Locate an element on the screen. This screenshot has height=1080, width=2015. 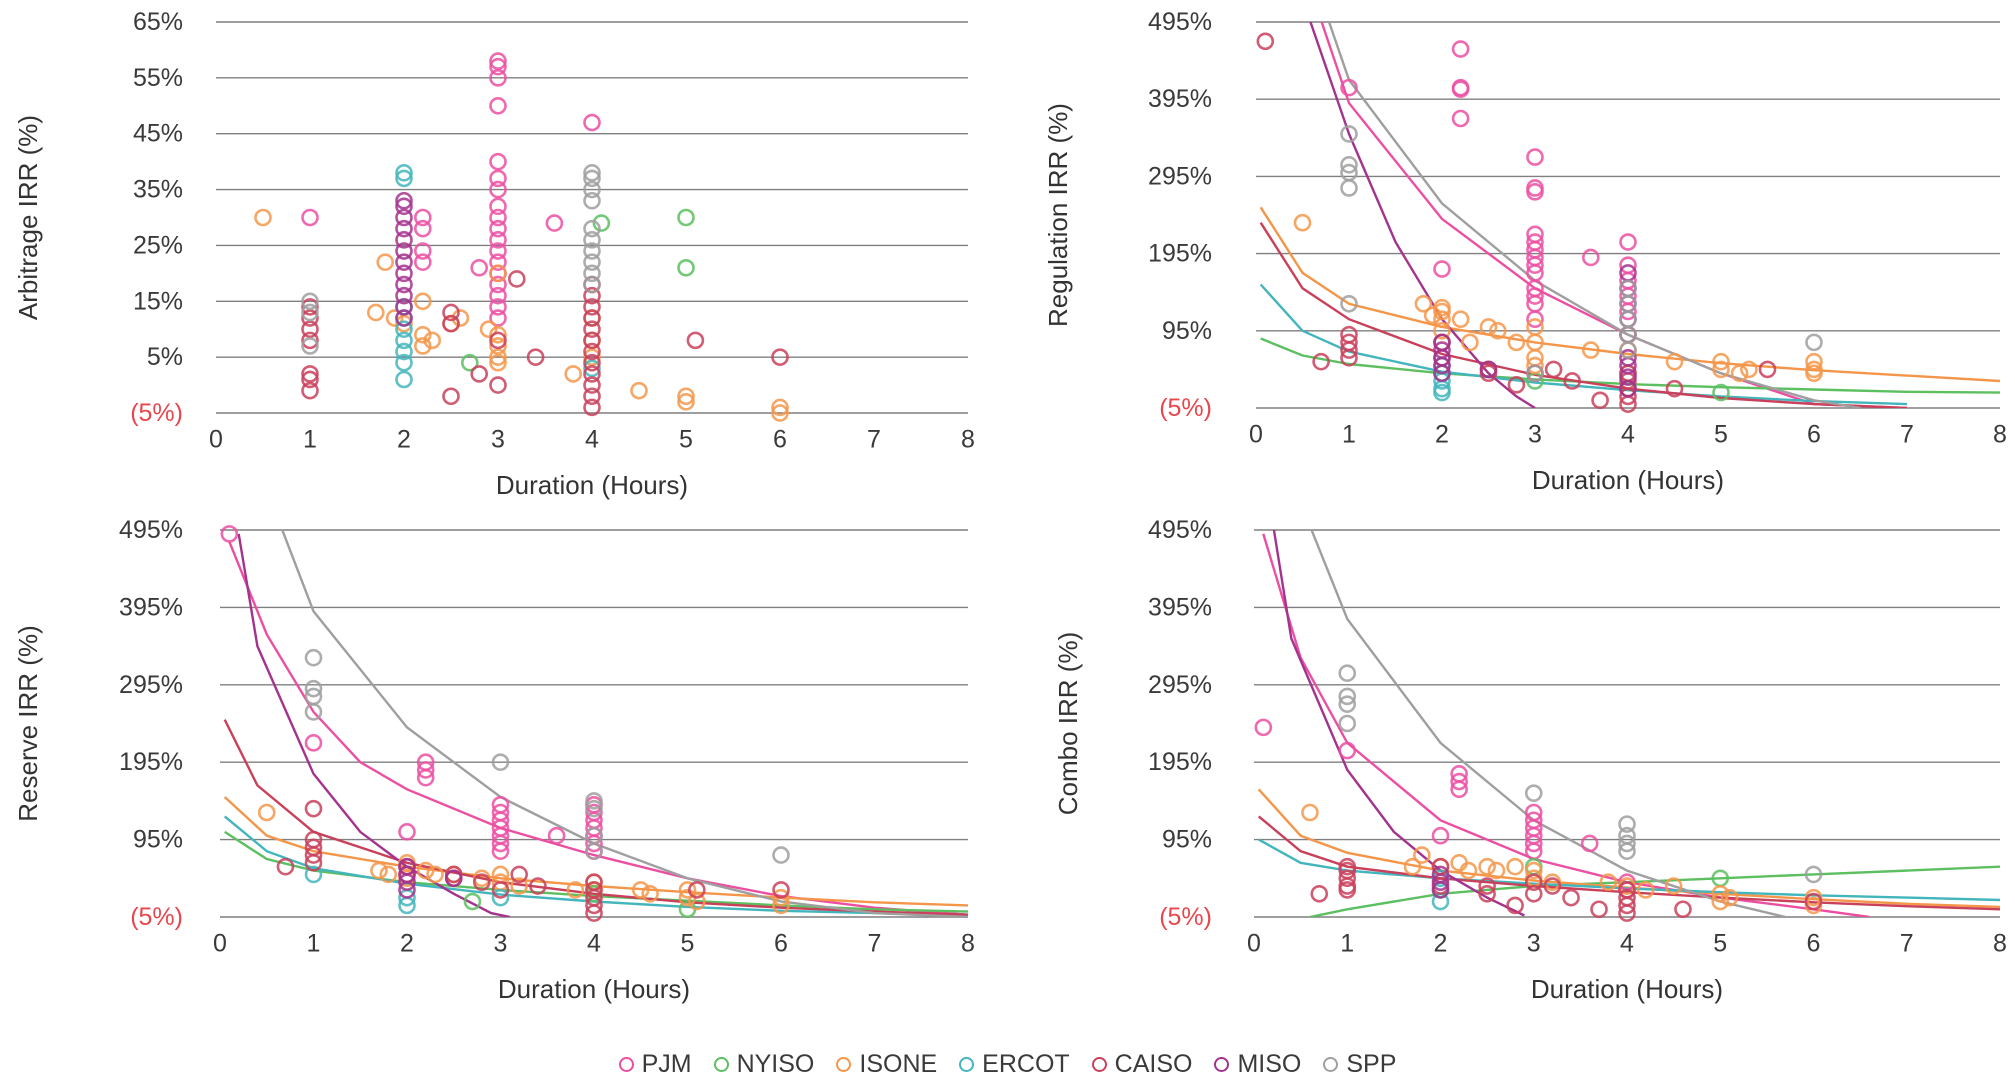
regulation-y-tick-label: (5%) is located at coordinates (1185, 408).